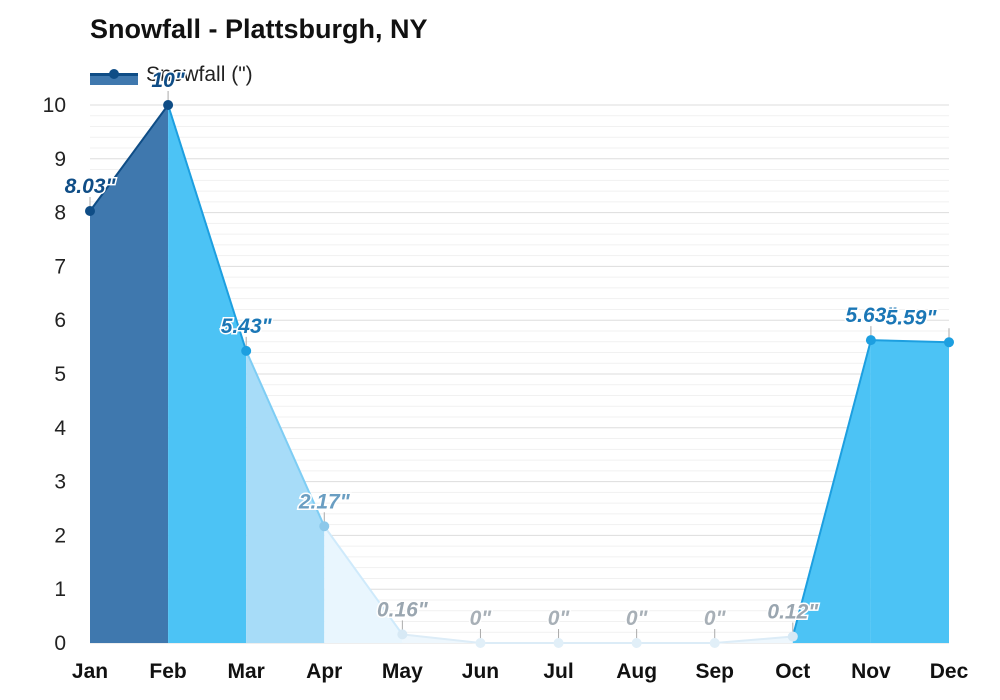  What do you see at coordinates (199, 74) in the screenshot?
I see `legend-label: Snowfall (")` at bounding box center [199, 74].